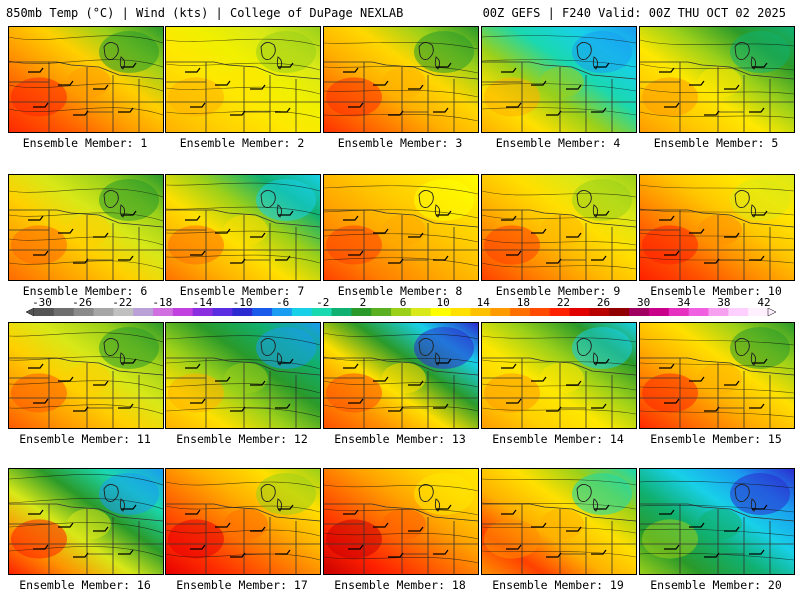  I want to click on ensemble-member-caption: Ensemble Member: 13, so click(400, 439).